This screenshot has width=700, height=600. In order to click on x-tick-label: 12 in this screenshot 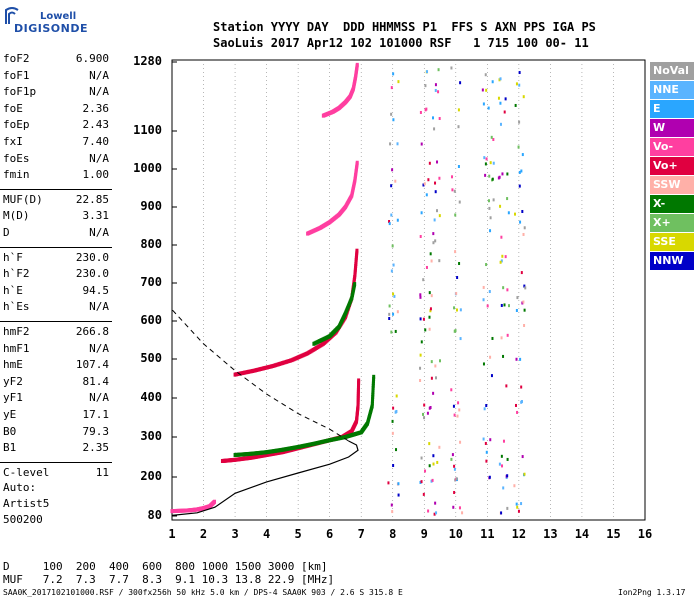, I will do `click(519, 534)`.